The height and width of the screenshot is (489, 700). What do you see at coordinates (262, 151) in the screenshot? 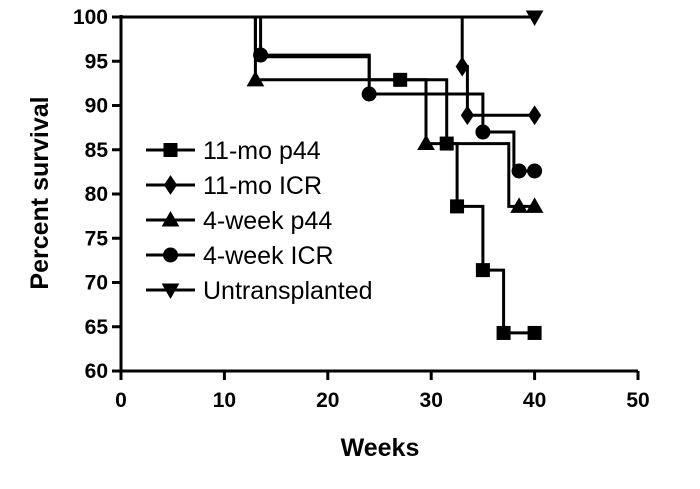
I see `legend-label: 11-mo p44` at bounding box center [262, 151].